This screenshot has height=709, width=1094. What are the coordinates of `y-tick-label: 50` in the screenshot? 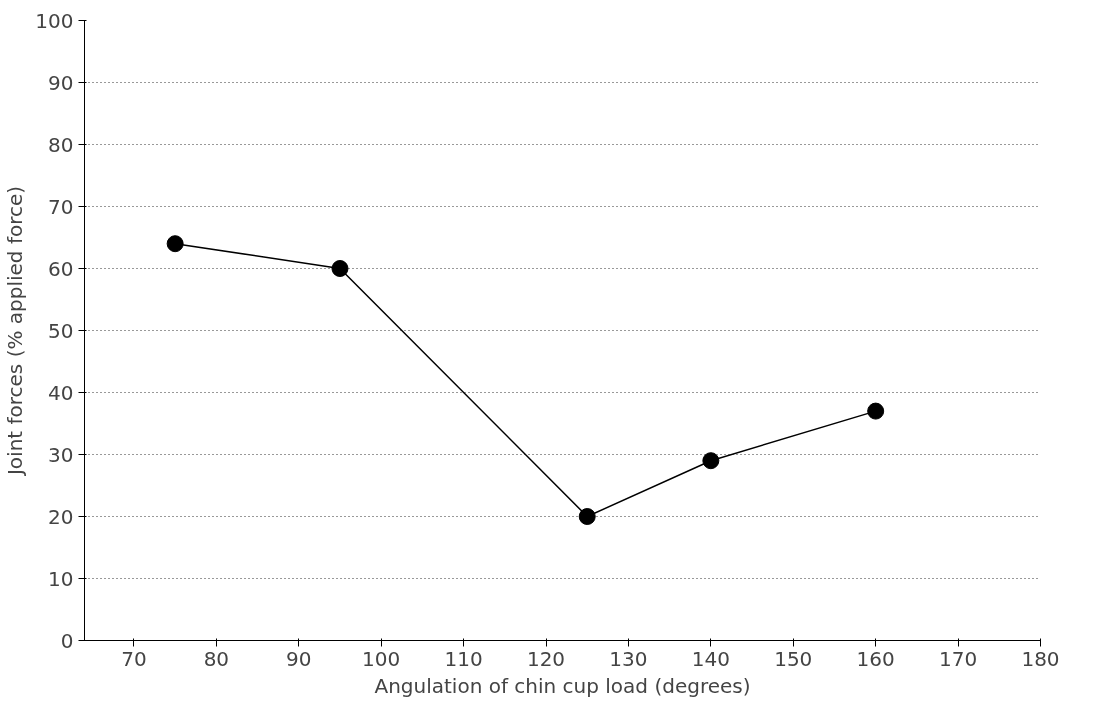 It's located at (61, 330).